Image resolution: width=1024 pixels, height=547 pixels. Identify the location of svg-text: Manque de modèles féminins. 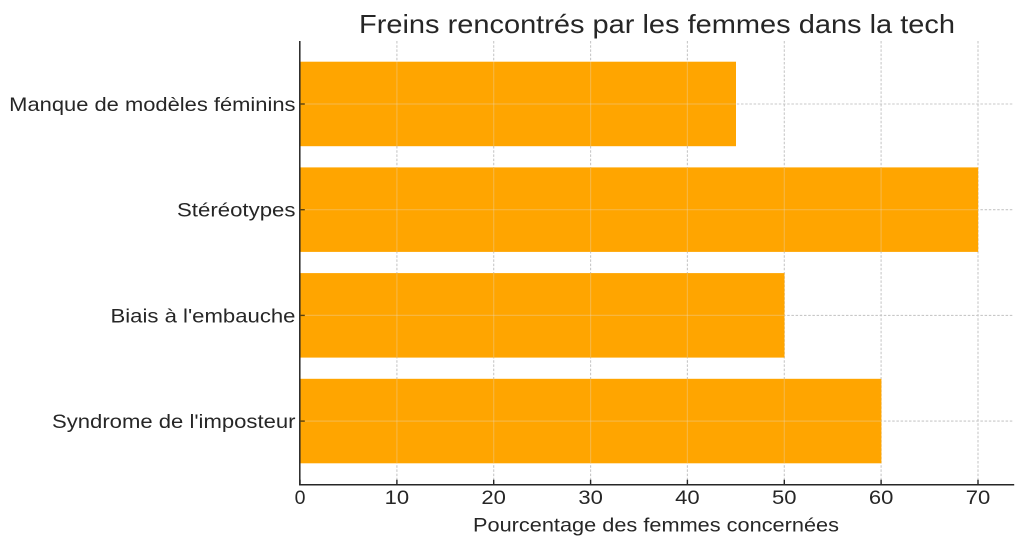
(152, 105).